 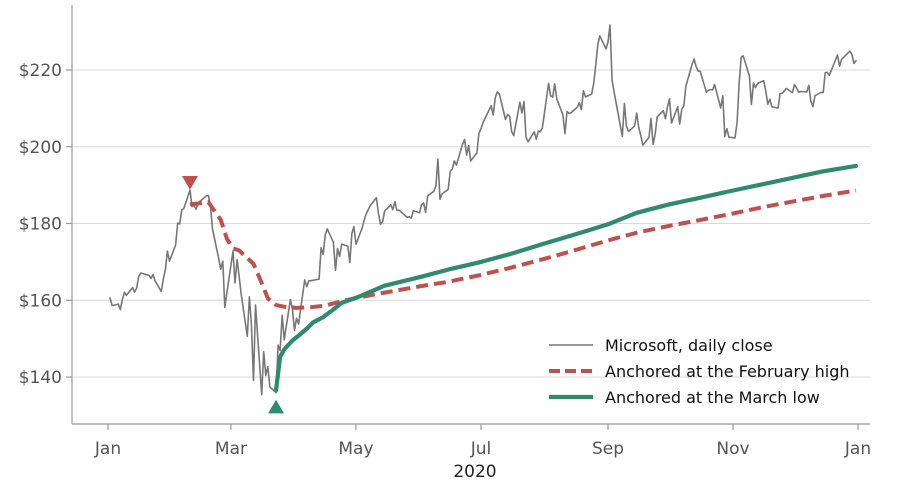 I want to click on y-tick-label-3: $200, so click(x=40, y=148).